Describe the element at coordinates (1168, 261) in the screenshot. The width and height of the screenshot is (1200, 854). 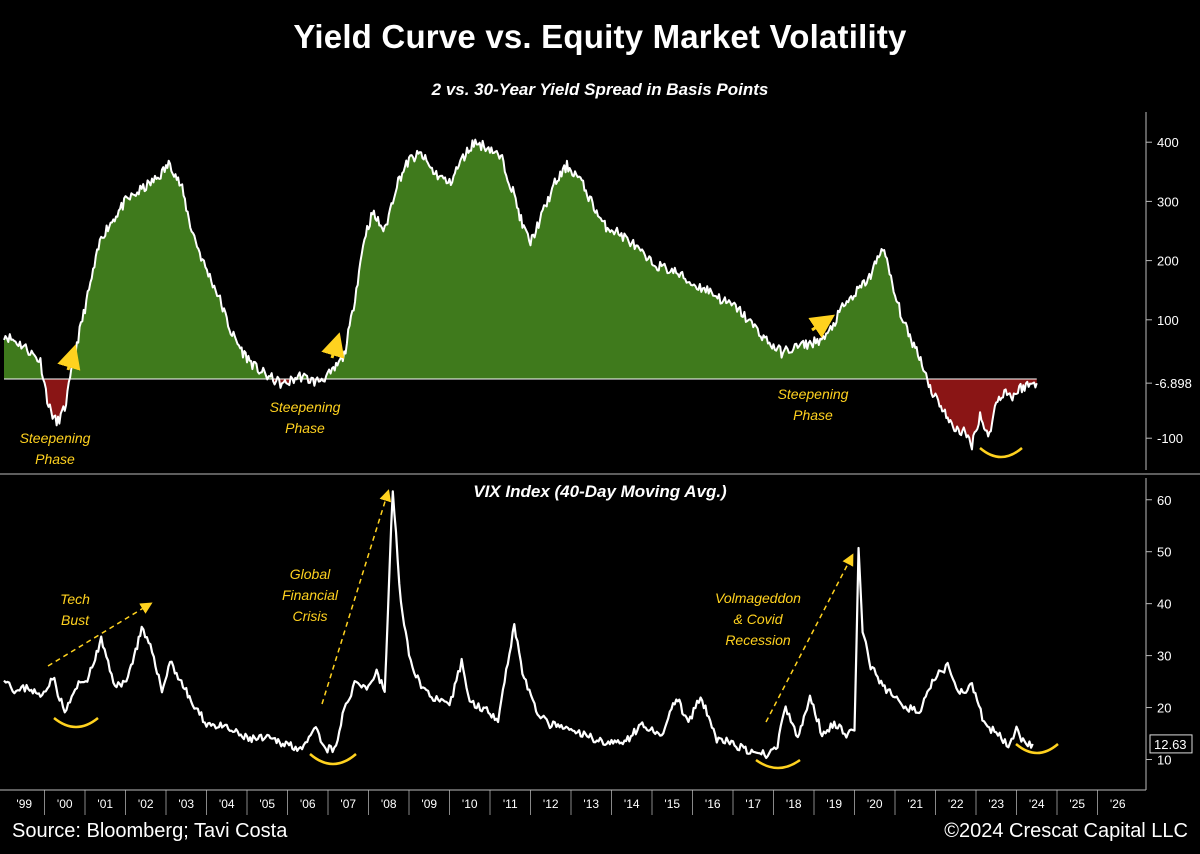
I see `y-tick-label: 200` at that location.